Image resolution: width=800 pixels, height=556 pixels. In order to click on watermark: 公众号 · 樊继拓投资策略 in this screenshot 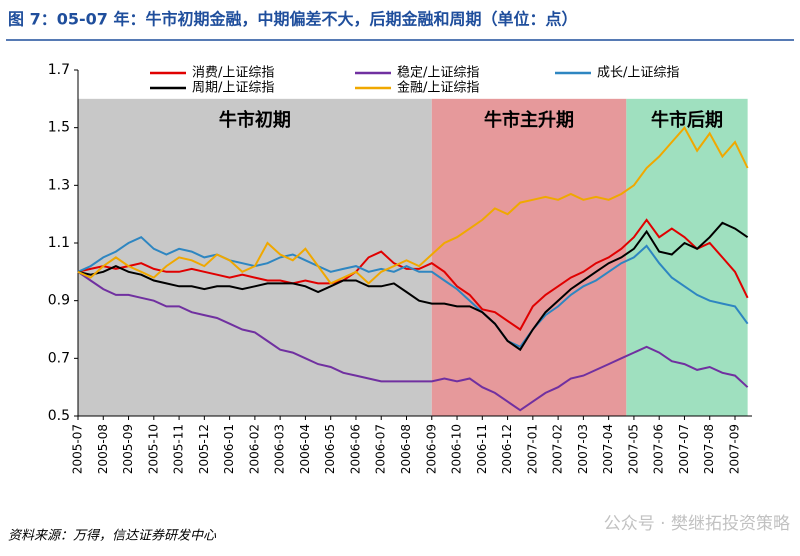, I will do `click(697, 524)`.